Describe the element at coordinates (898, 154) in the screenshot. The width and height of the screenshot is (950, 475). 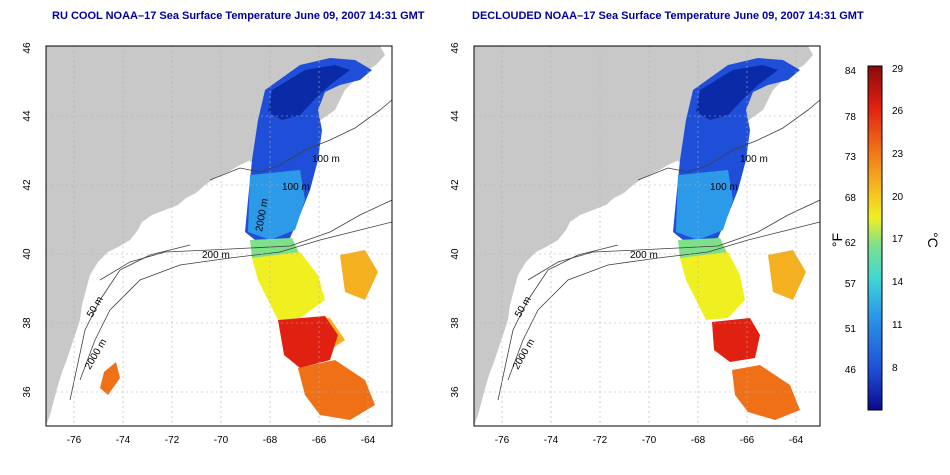
I see `colorbar-c-tick: 23` at that location.